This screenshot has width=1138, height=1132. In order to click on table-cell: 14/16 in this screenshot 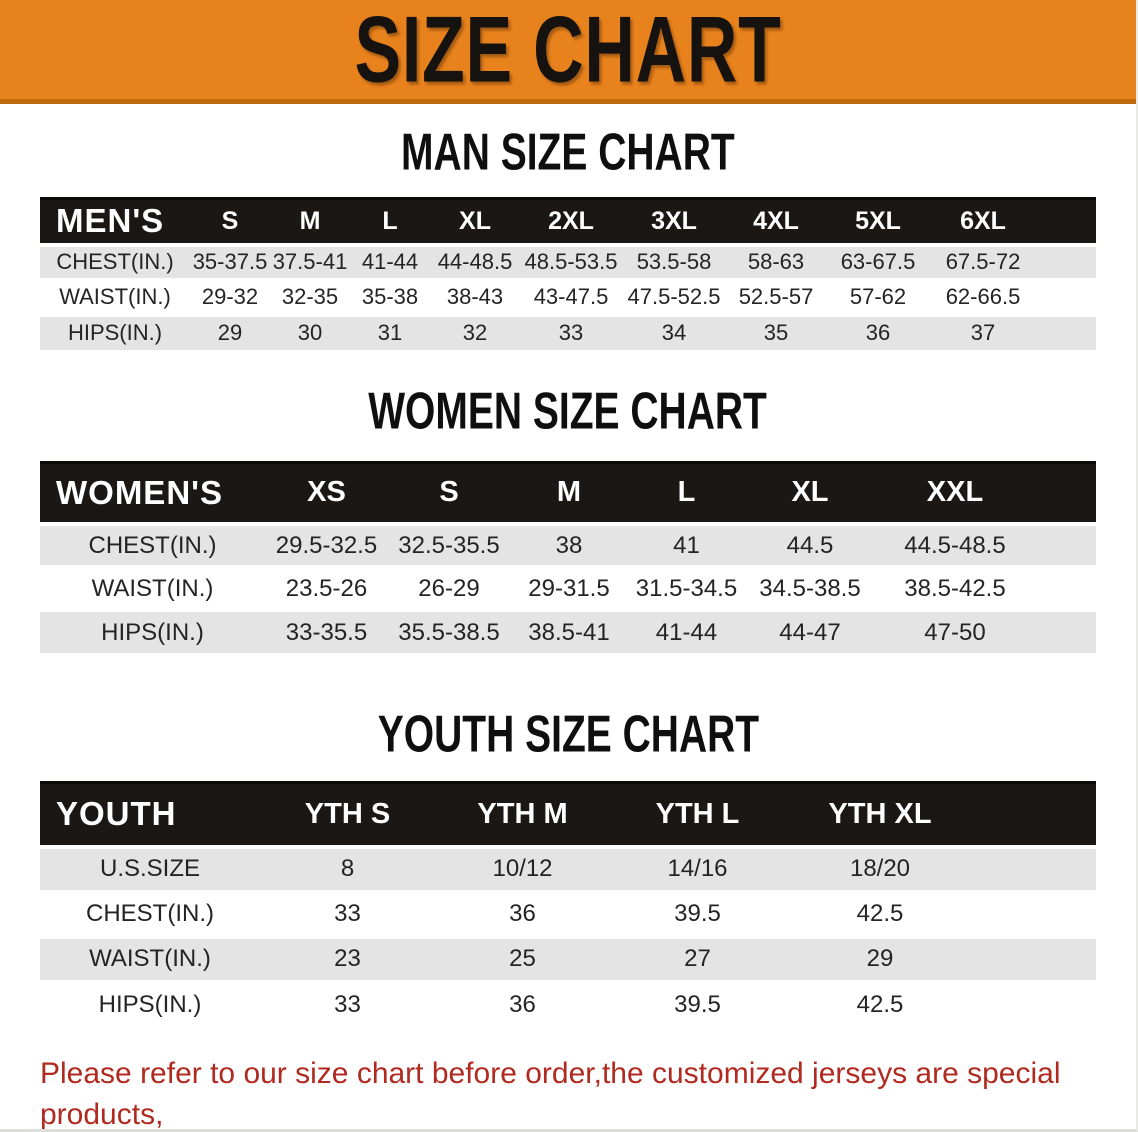, I will do `click(697, 868)`.